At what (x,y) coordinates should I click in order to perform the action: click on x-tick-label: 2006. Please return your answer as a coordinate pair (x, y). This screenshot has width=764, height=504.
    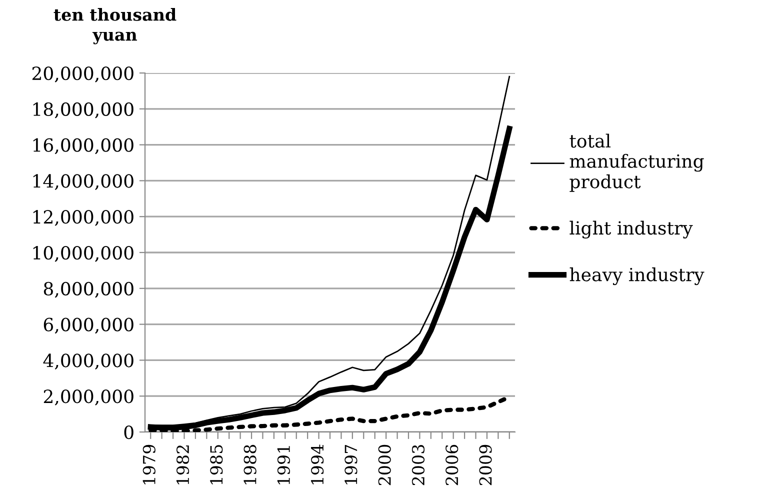
    Looking at the image, I should click on (452, 465).